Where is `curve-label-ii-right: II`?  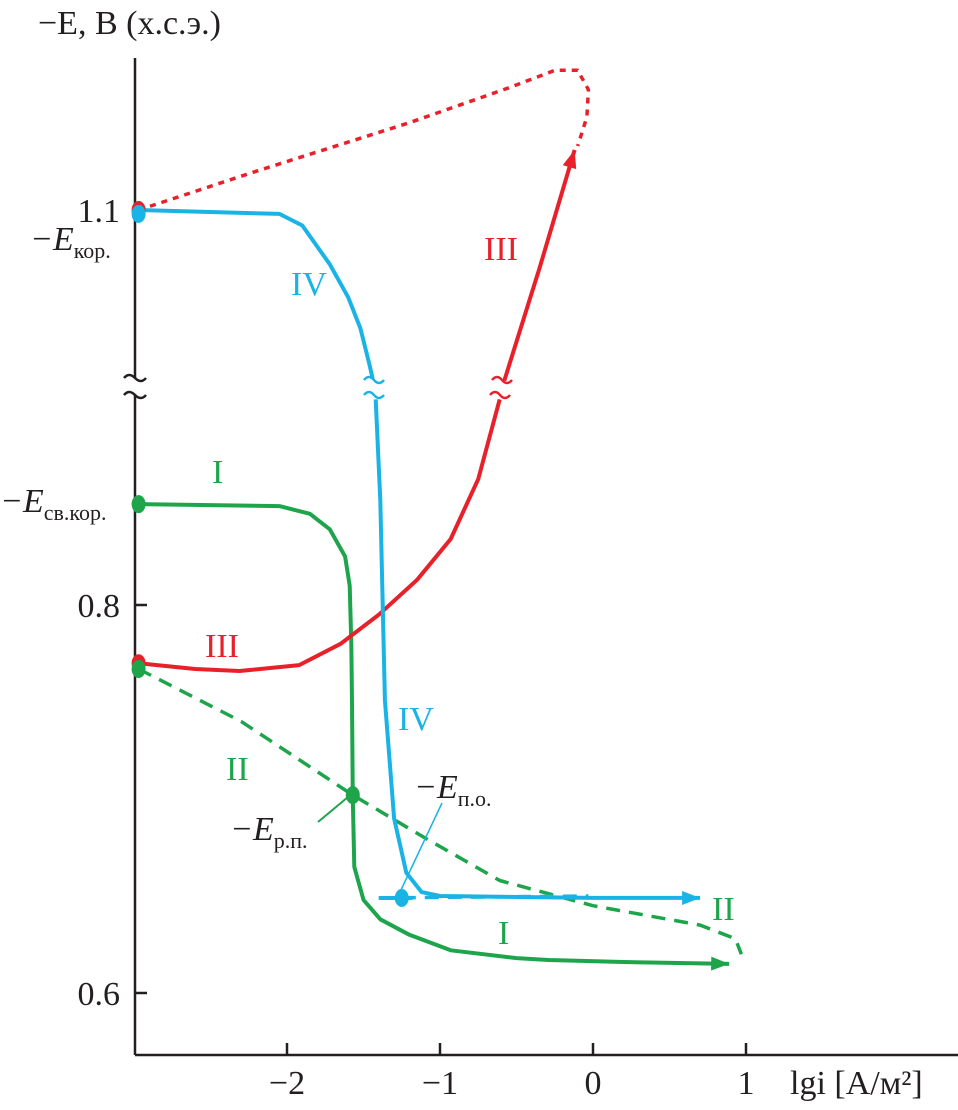
curve-label-ii-right: II is located at coordinates (723, 909).